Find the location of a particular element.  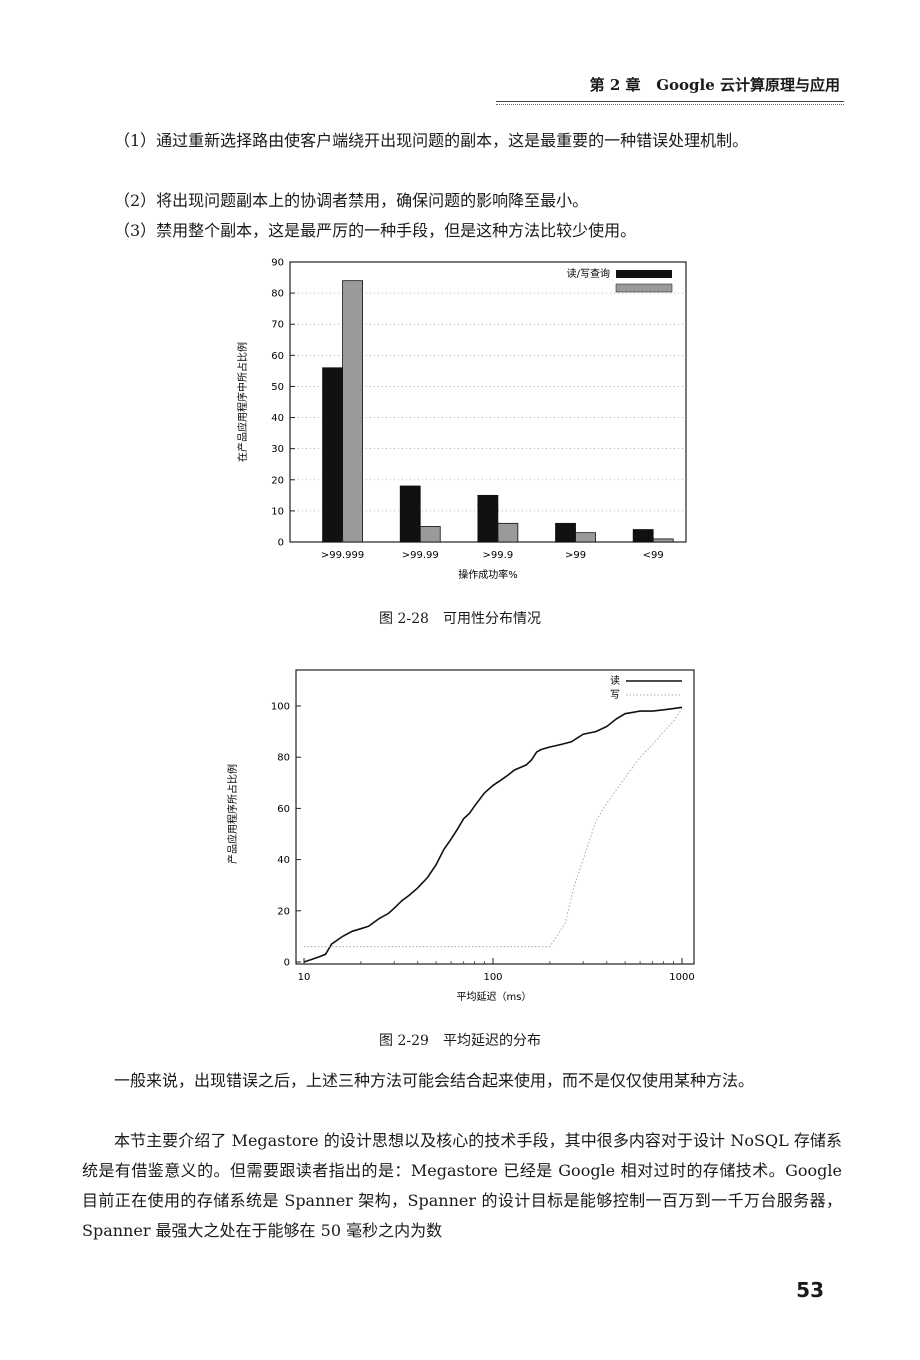

y-tick-label: 70 is located at coordinates (277, 325).